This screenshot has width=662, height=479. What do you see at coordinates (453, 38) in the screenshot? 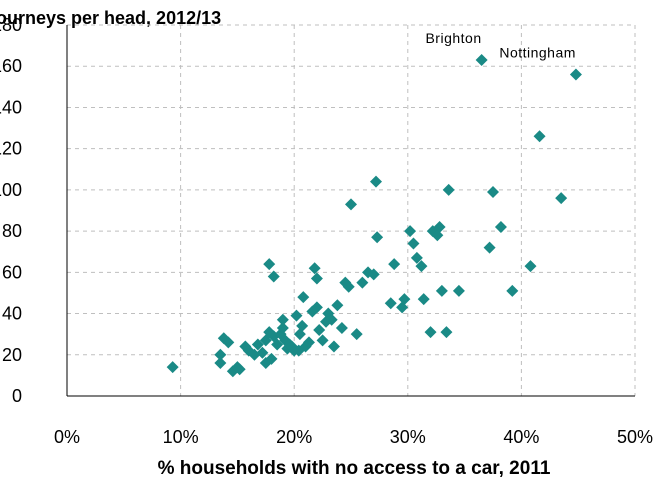
I see `point-annotation: Brighton` at bounding box center [453, 38].